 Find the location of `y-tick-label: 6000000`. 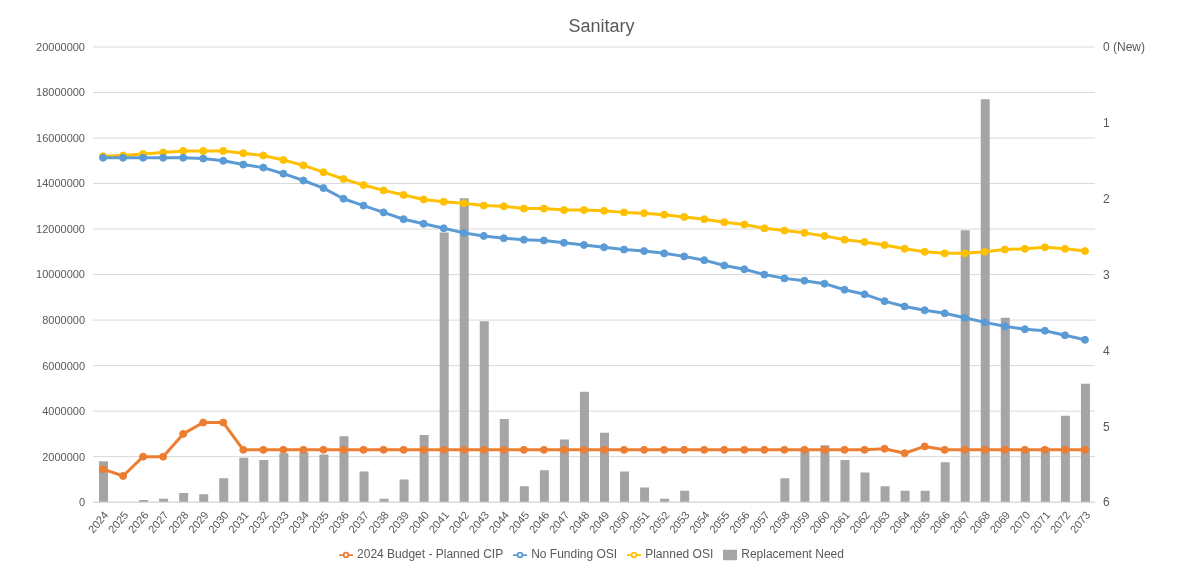

y-tick-label: 6000000 is located at coordinates (63, 365).